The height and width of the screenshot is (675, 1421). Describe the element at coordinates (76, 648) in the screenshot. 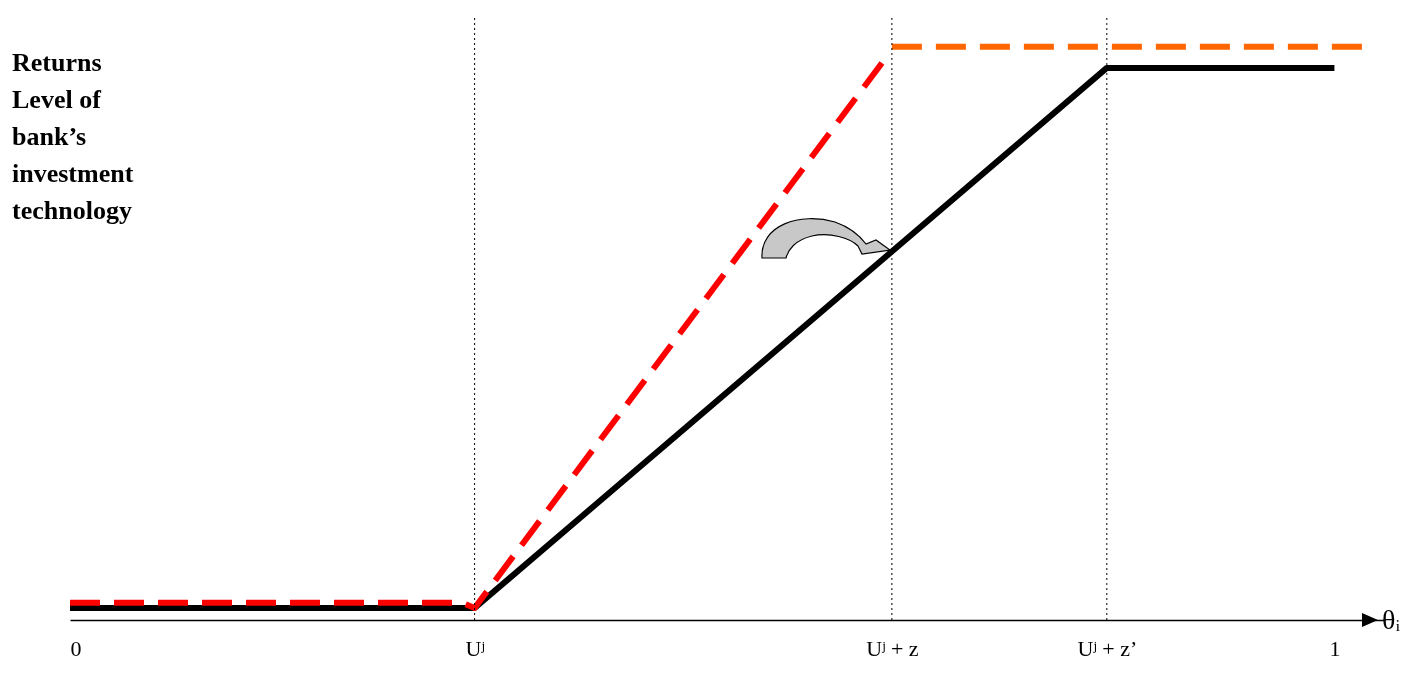

I see `x-tick-label: 0` at that location.